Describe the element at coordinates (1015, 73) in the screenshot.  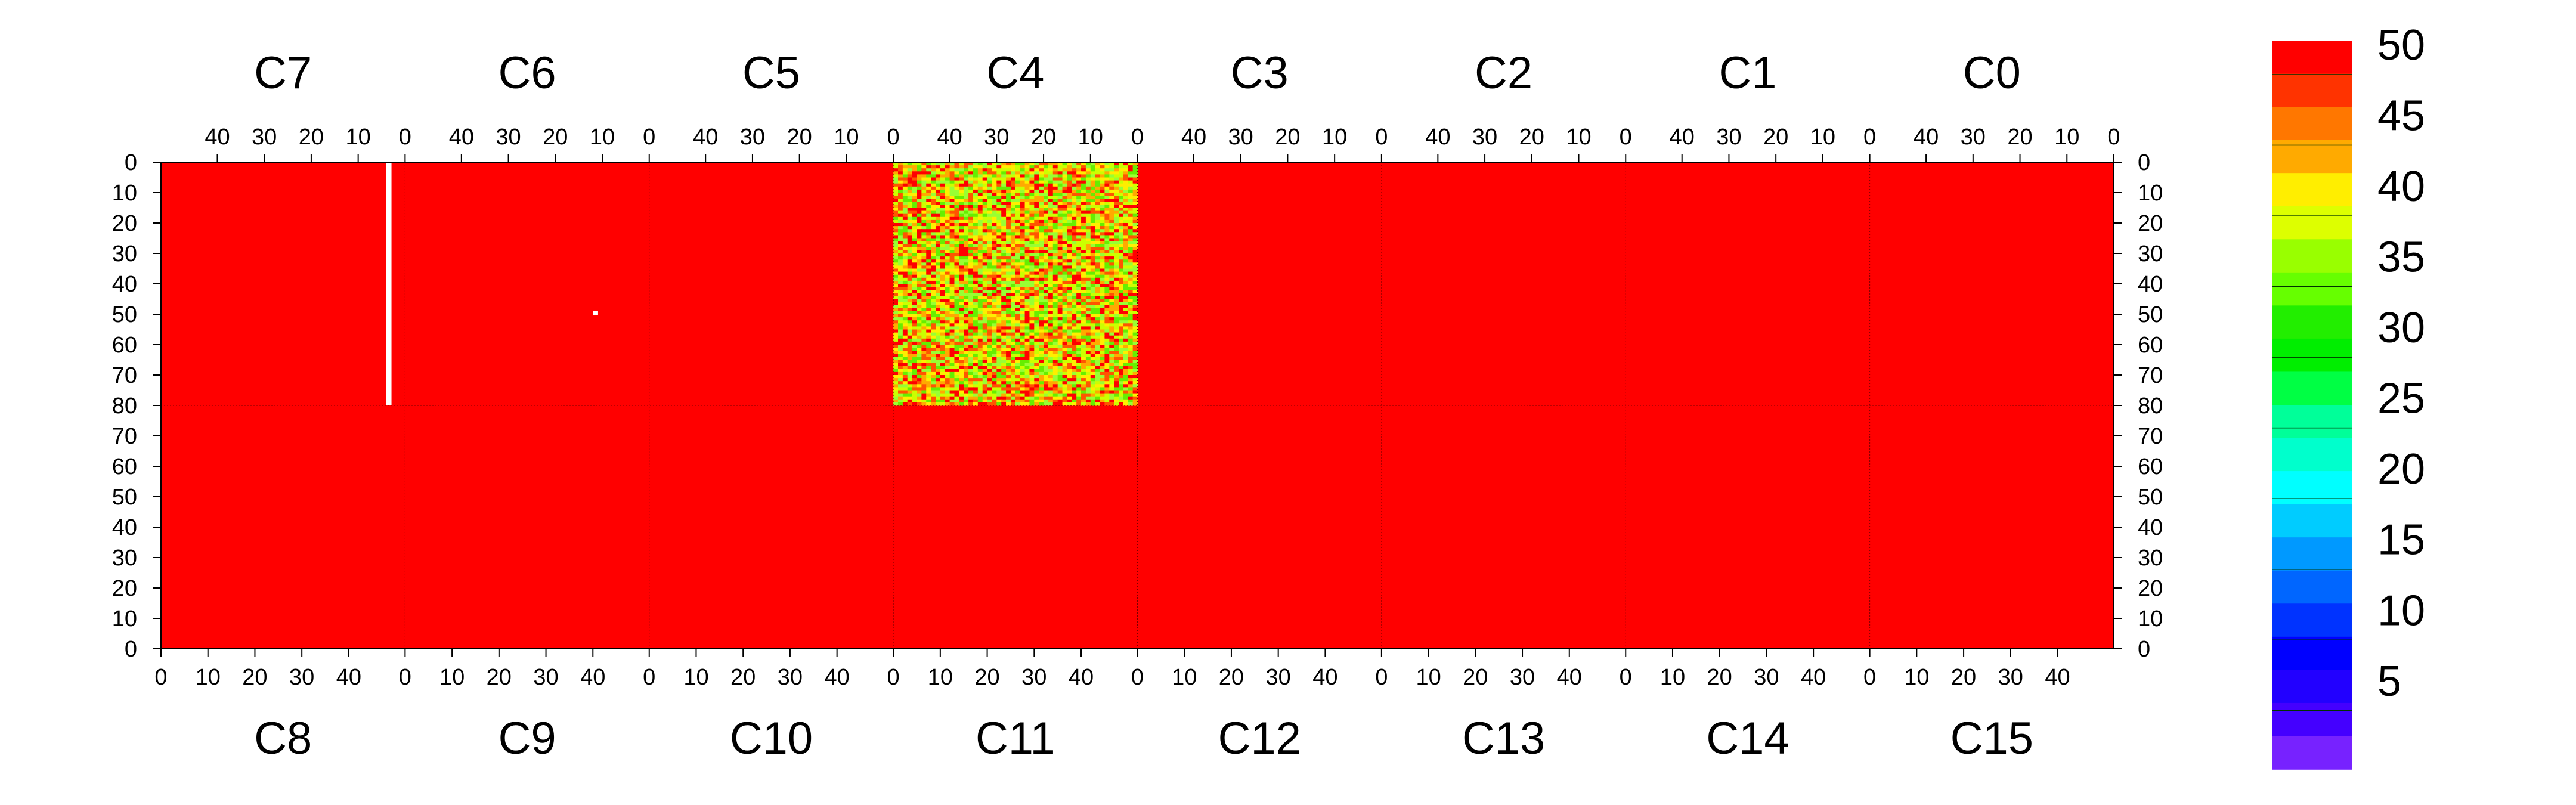
I see `top-chip-label: C4` at that location.